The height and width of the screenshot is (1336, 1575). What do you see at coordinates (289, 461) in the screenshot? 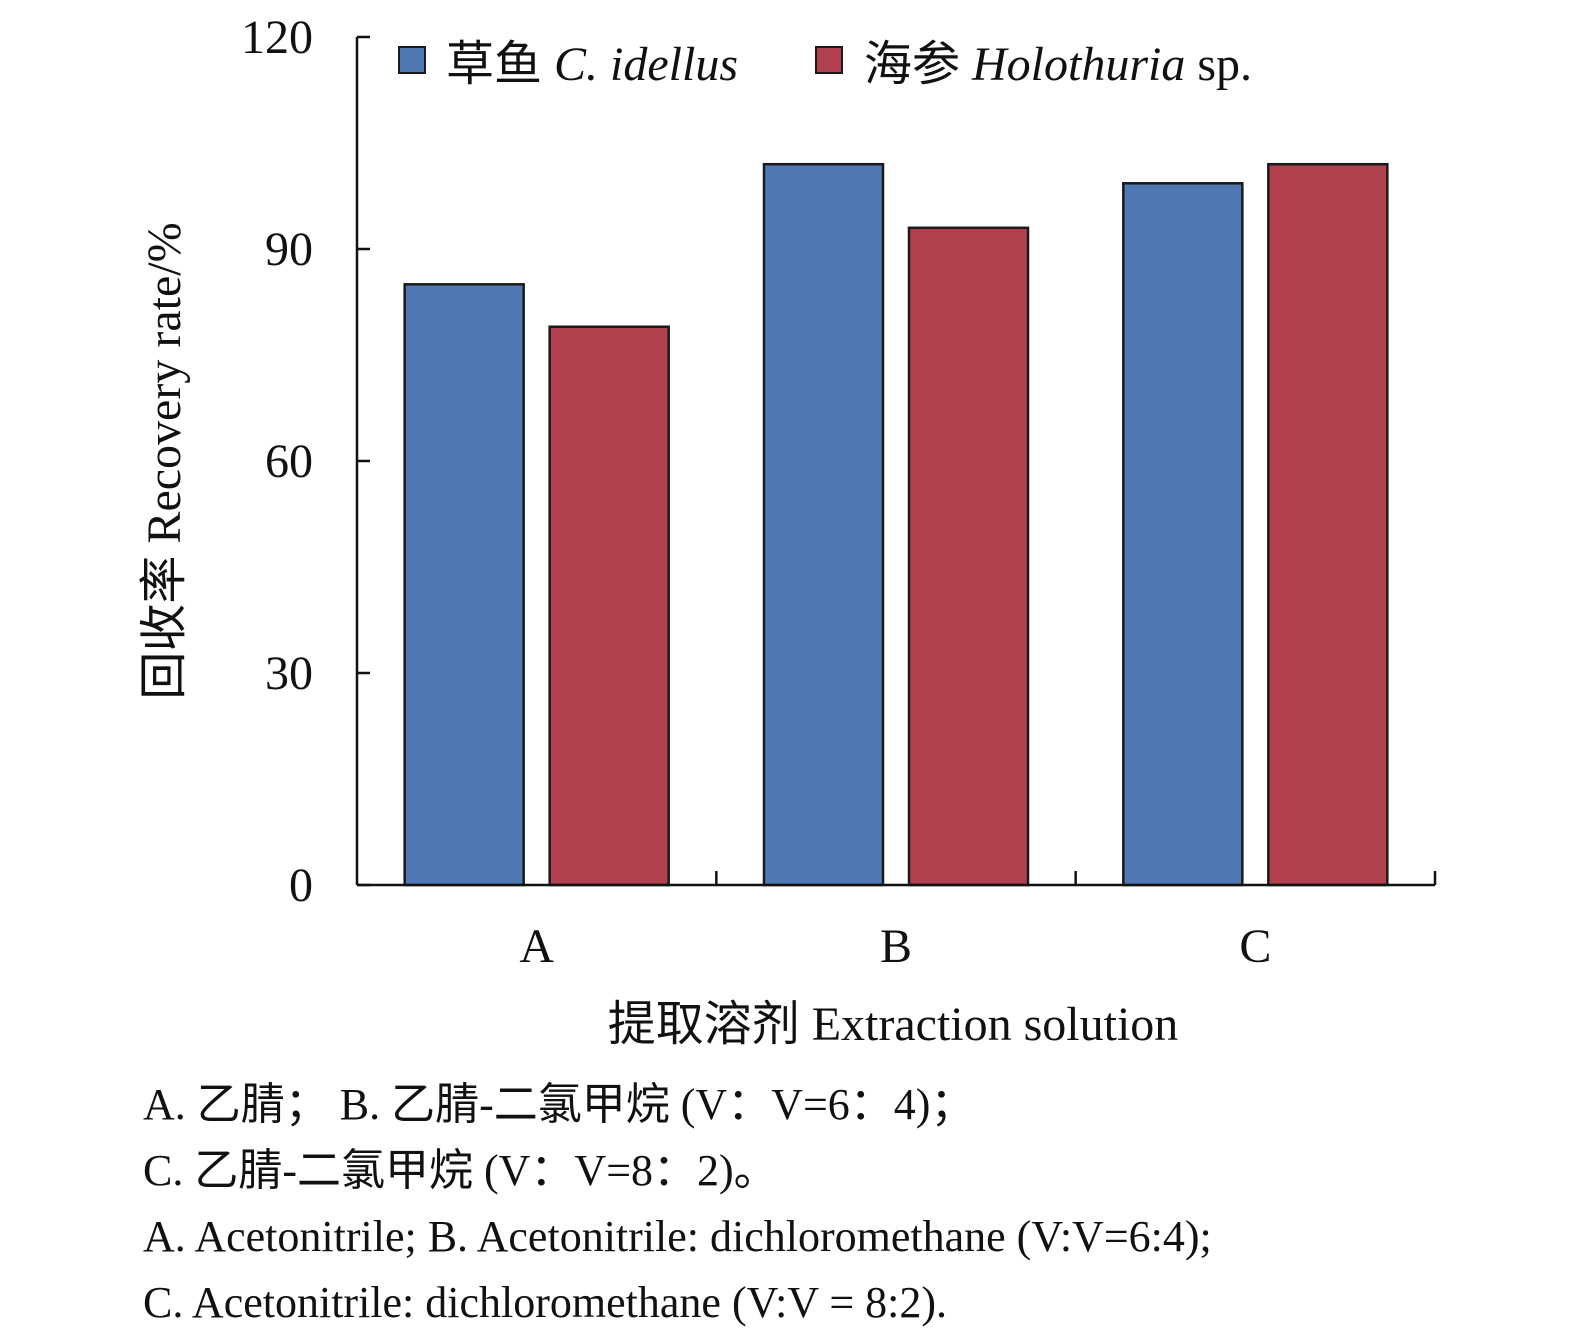
I see `y-tick-label: 60` at bounding box center [289, 461].